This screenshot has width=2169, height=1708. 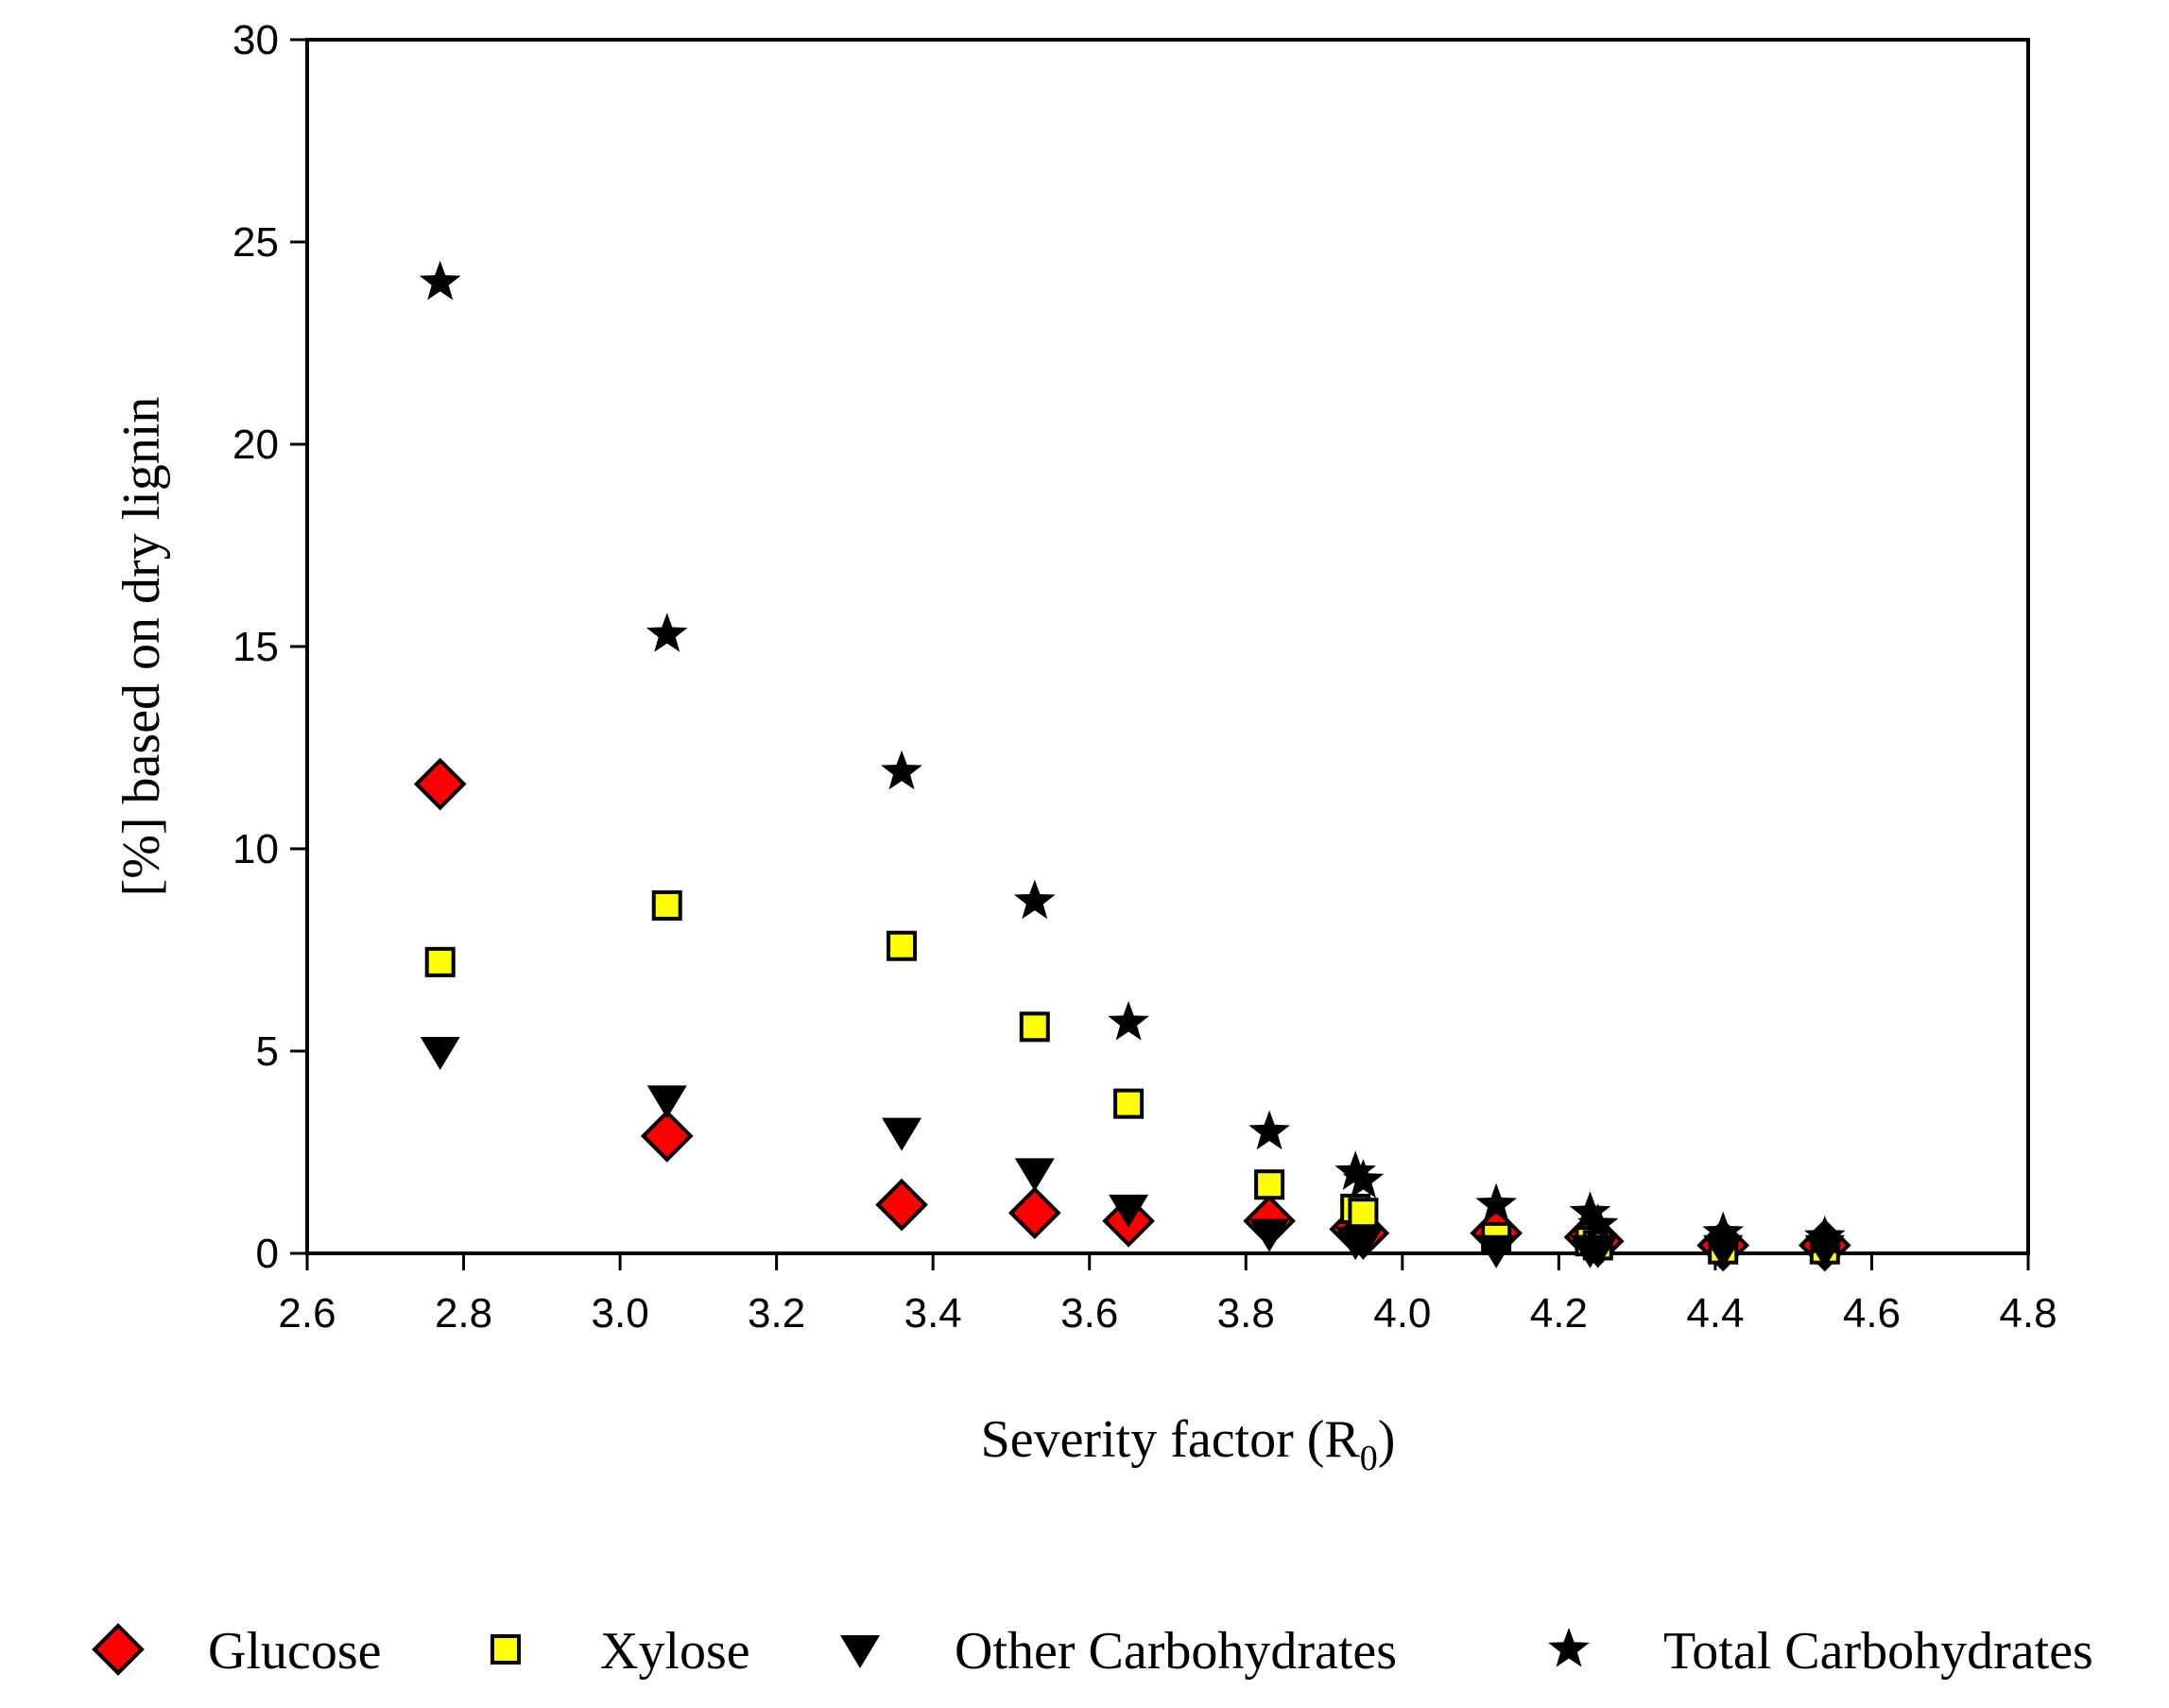 What do you see at coordinates (1171, 1439) in the screenshot?
I see `x-axis-title-main: Severity factor (R` at bounding box center [1171, 1439].